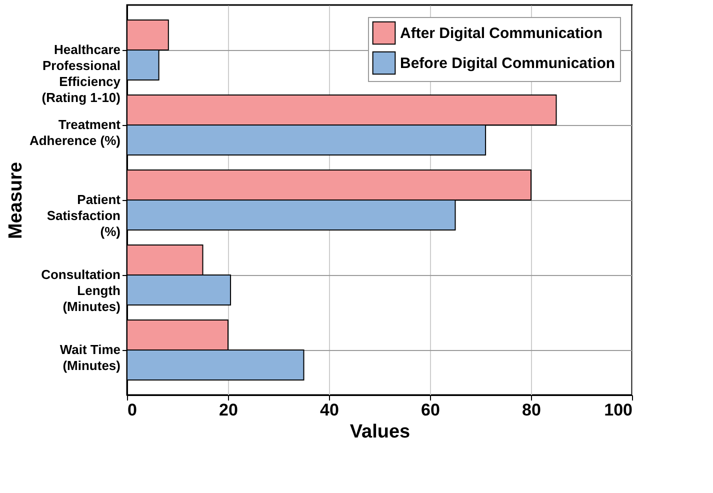  Describe the element at coordinates (90, 357) in the screenshot. I see `y-tick-label: Wait Time (Minutes)` at that location.